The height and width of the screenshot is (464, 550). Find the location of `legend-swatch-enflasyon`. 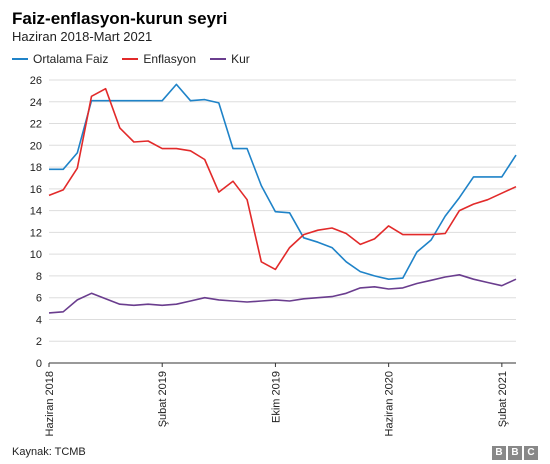

legend-swatch-enflasyon is located at coordinates (130, 59).